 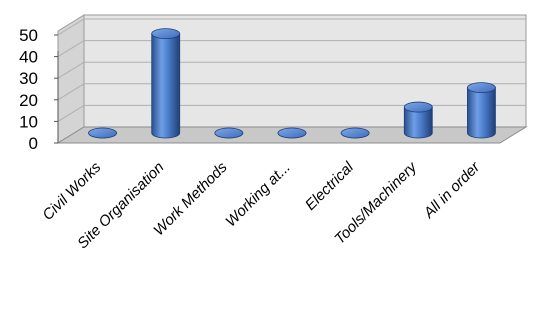 I want to click on y-axis-ticks: 0 10 20 30 40 50, so click(x=39, y=89).